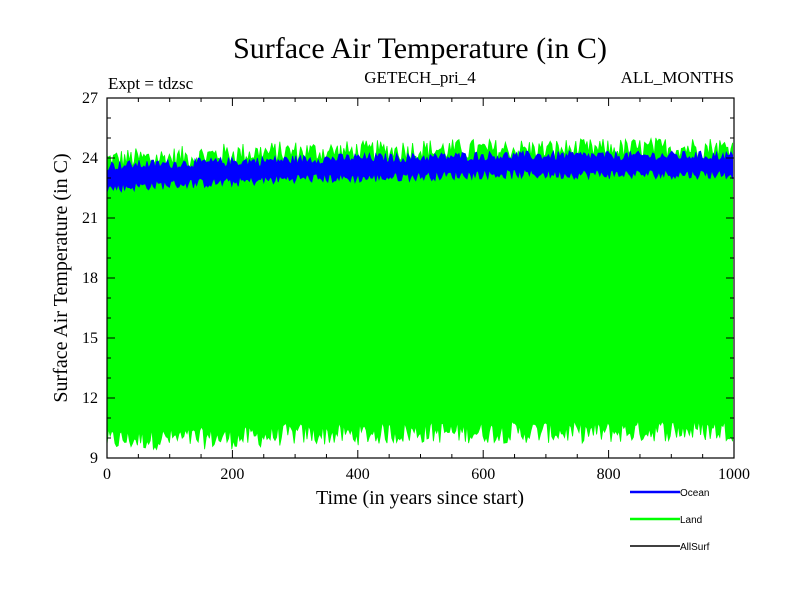 The height and width of the screenshot is (600, 800). I want to click on x-tick-label: 1000, so click(734, 474).